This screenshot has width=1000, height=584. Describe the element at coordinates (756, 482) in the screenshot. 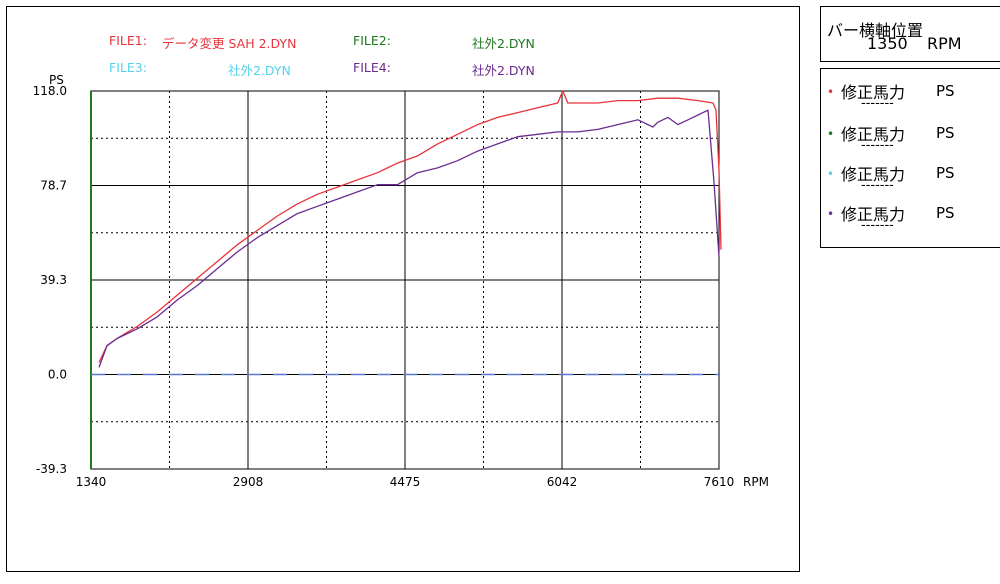

I see `x-axis-label: RPM` at that location.